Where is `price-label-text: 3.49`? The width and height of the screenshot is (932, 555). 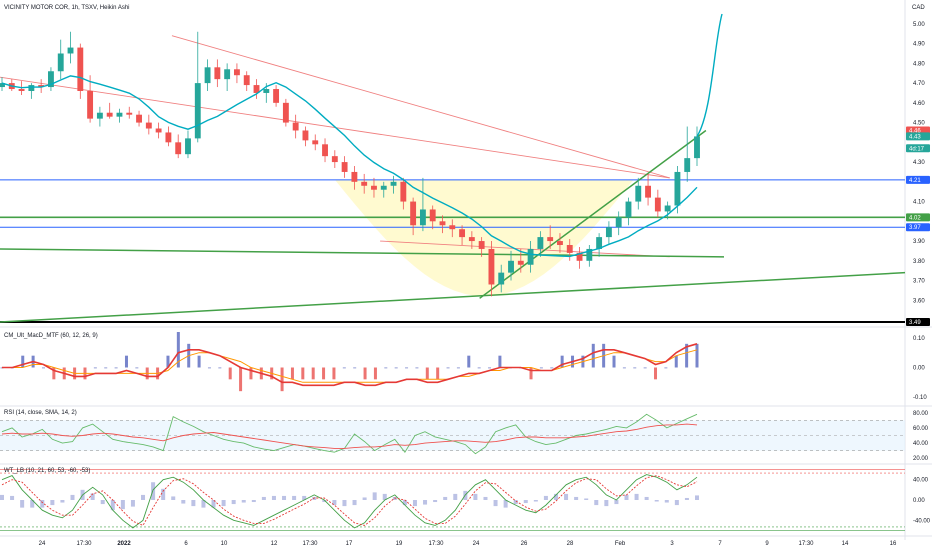
price-label-text: 3.49 is located at coordinates (915, 323).